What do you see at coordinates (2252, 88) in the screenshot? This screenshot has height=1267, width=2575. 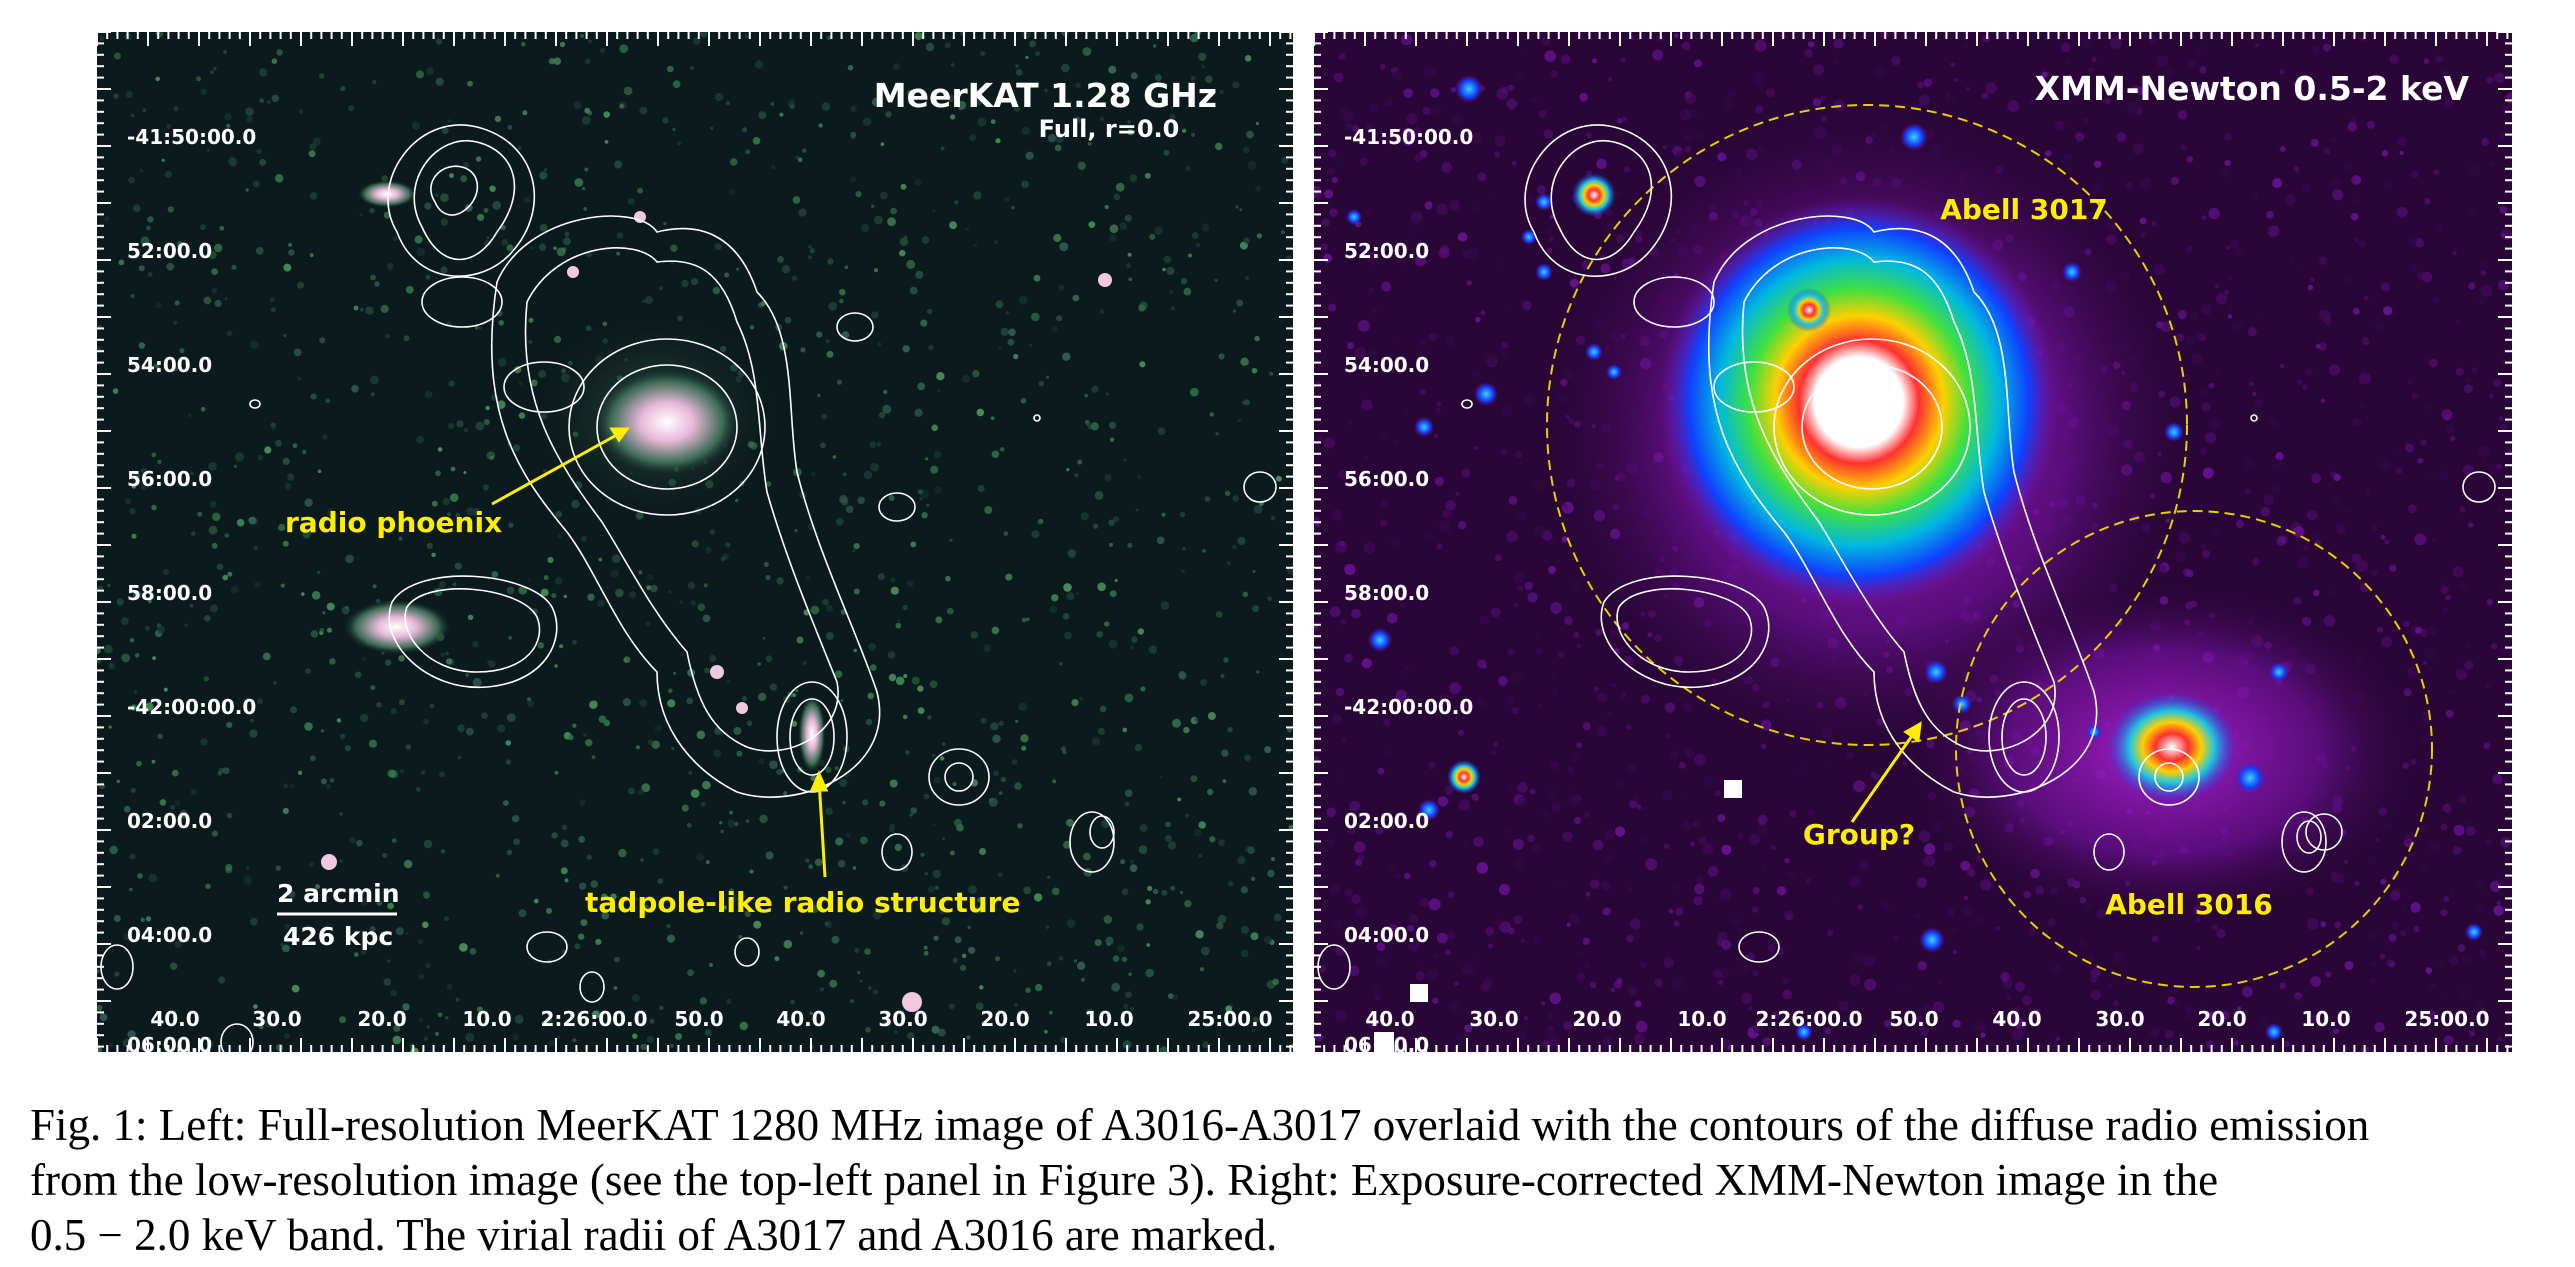 I see `panel-title: XMM-Newton 0.5-2 keV` at bounding box center [2252, 88].